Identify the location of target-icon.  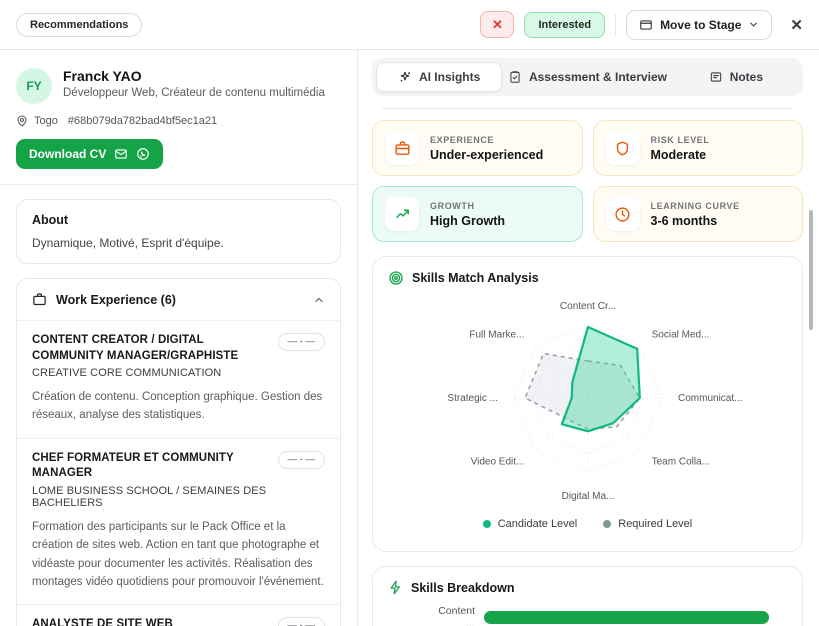
(396, 278).